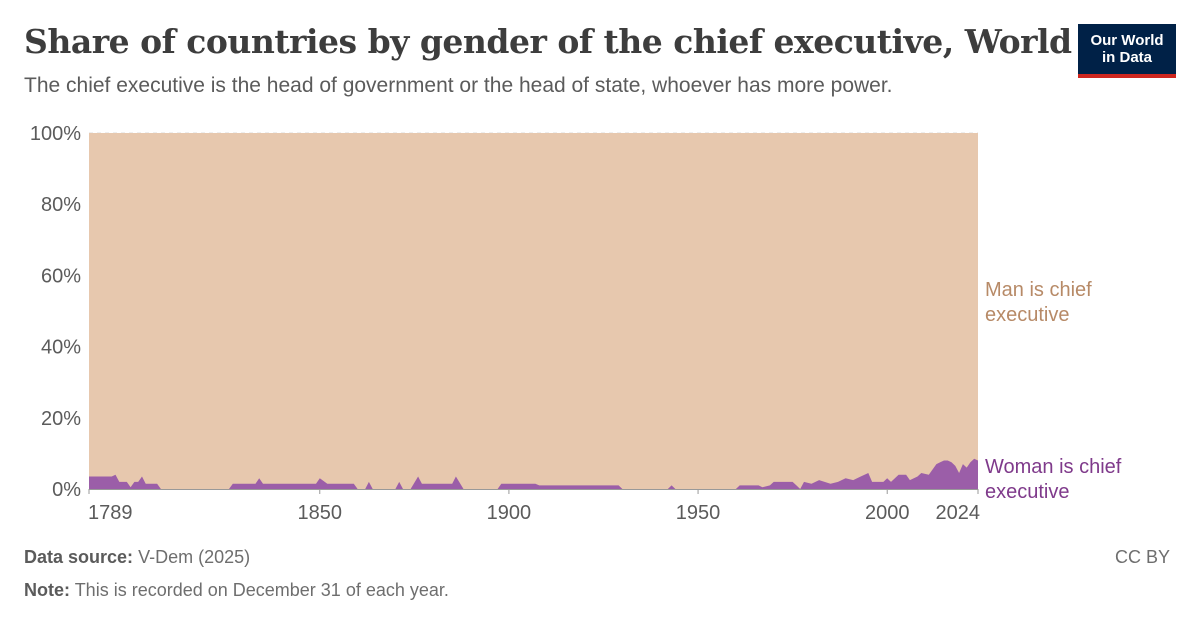 The image size is (1200, 627). Describe the element at coordinates (887, 513) in the screenshot. I see `x-tick-label: 2000` at that location.